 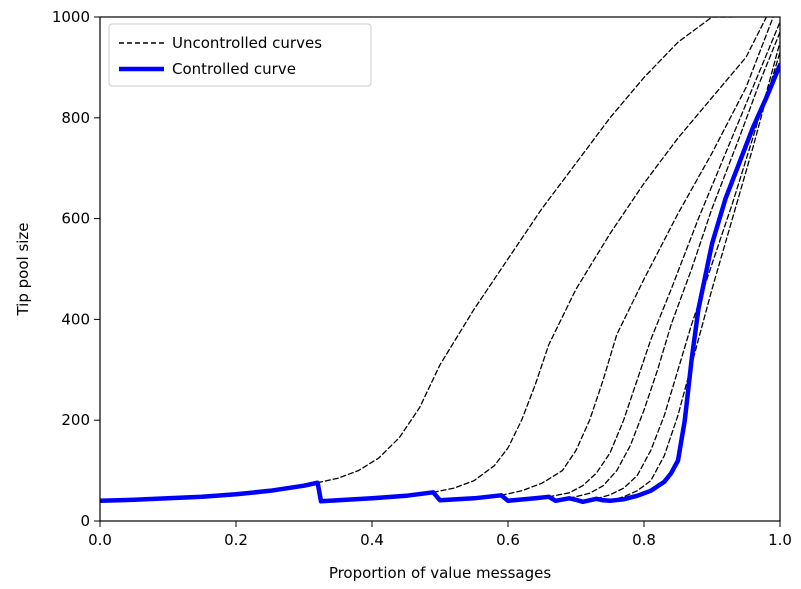 What do you see at coordinates (75, 319) in the screenshot?
I see `y-tick-label: 400` at bounding box center [75, 319].